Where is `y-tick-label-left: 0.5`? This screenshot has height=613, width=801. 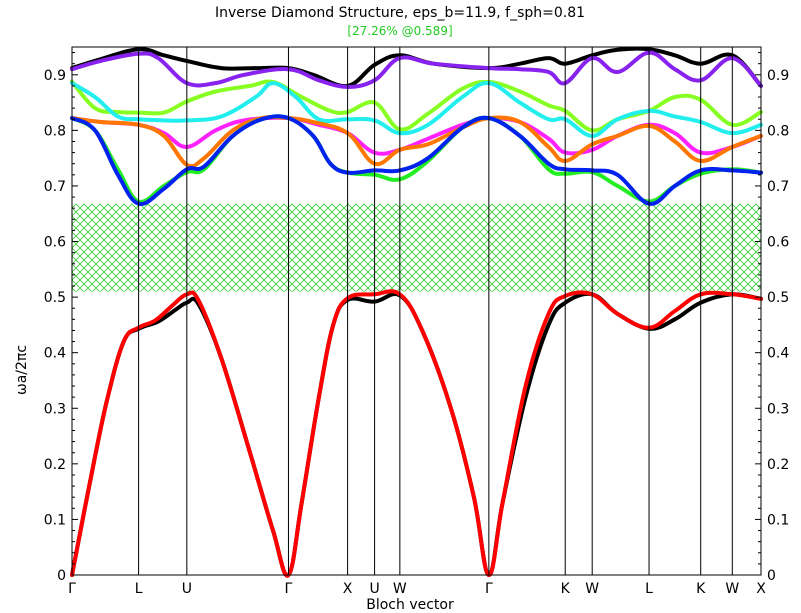 y-tick-label-left: 0.5 is located at coordinates (55, 298).